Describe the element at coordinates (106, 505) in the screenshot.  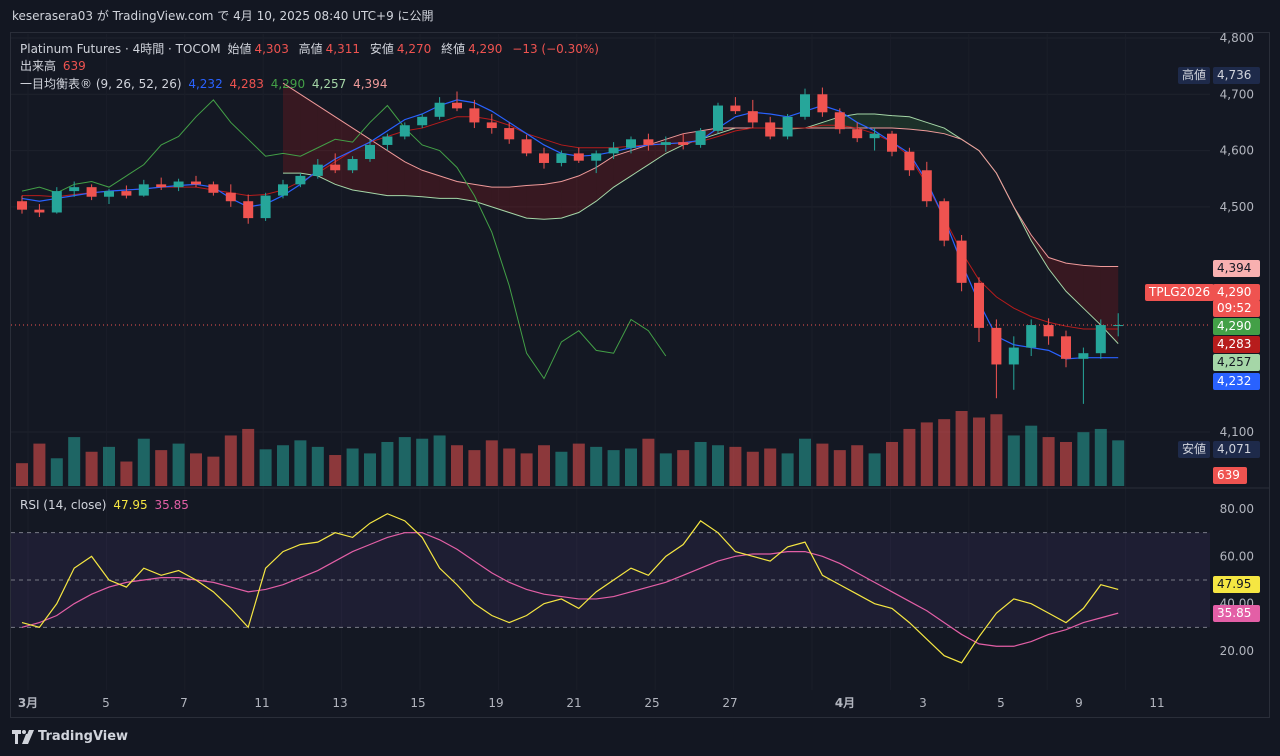
I see `rsi-legend: RSI (14, close) 47.95 35.85` at that location.